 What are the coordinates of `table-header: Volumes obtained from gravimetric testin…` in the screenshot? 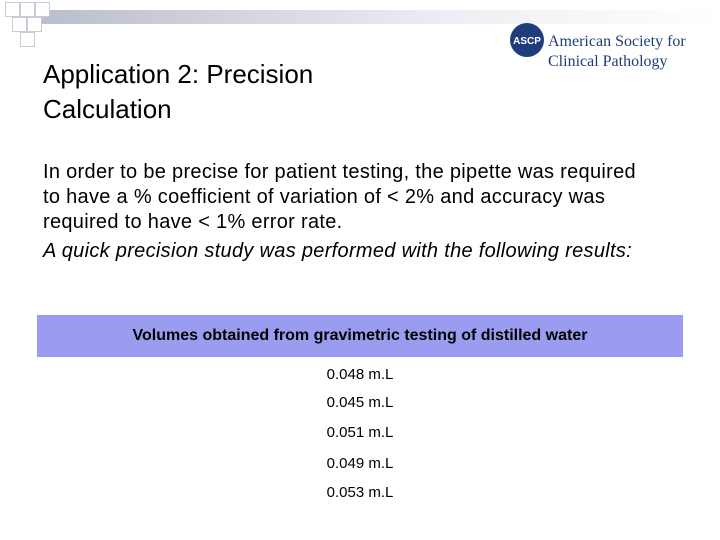 It's located at (360, 336).